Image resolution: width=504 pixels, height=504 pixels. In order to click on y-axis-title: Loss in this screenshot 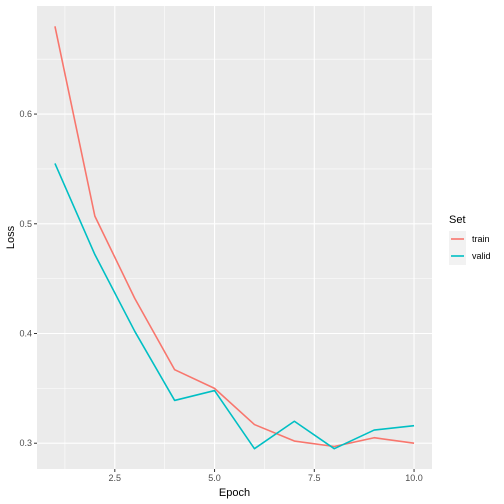, I will do `click(11, 237)`.